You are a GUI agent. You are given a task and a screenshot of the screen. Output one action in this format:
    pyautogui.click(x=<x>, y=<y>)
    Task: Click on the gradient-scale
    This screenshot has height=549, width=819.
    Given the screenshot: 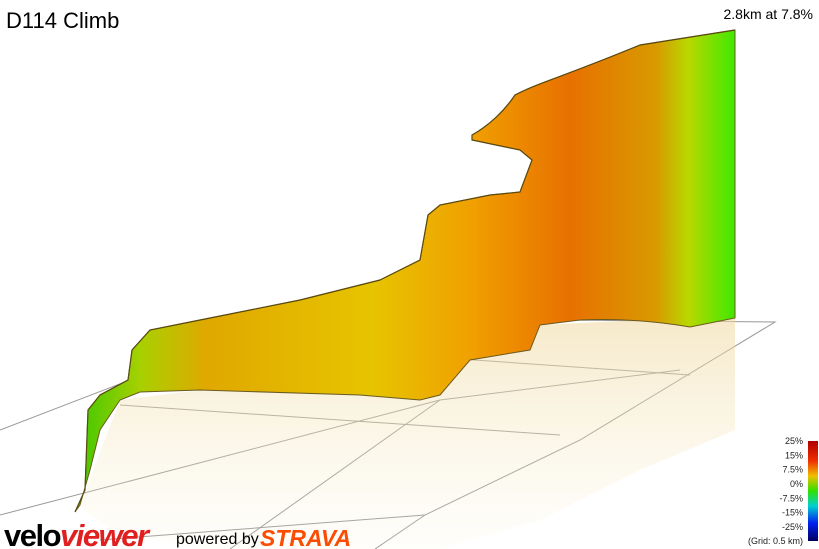 What is the action you would take?
    pyautogui.click(x=813, y=491)
    